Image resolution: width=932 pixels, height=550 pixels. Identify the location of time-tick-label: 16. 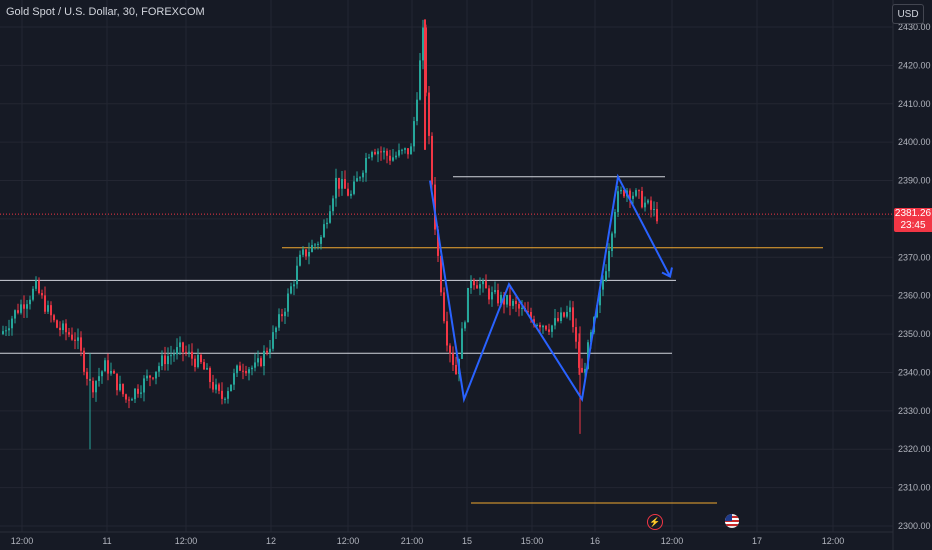
(595, 541).